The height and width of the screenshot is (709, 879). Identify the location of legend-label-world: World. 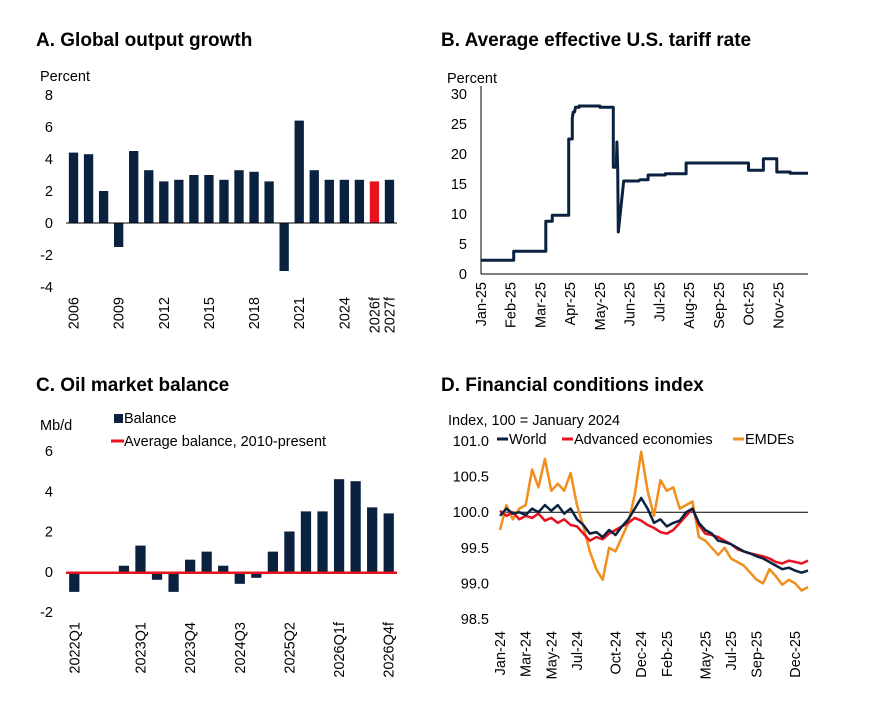
(528, 440).